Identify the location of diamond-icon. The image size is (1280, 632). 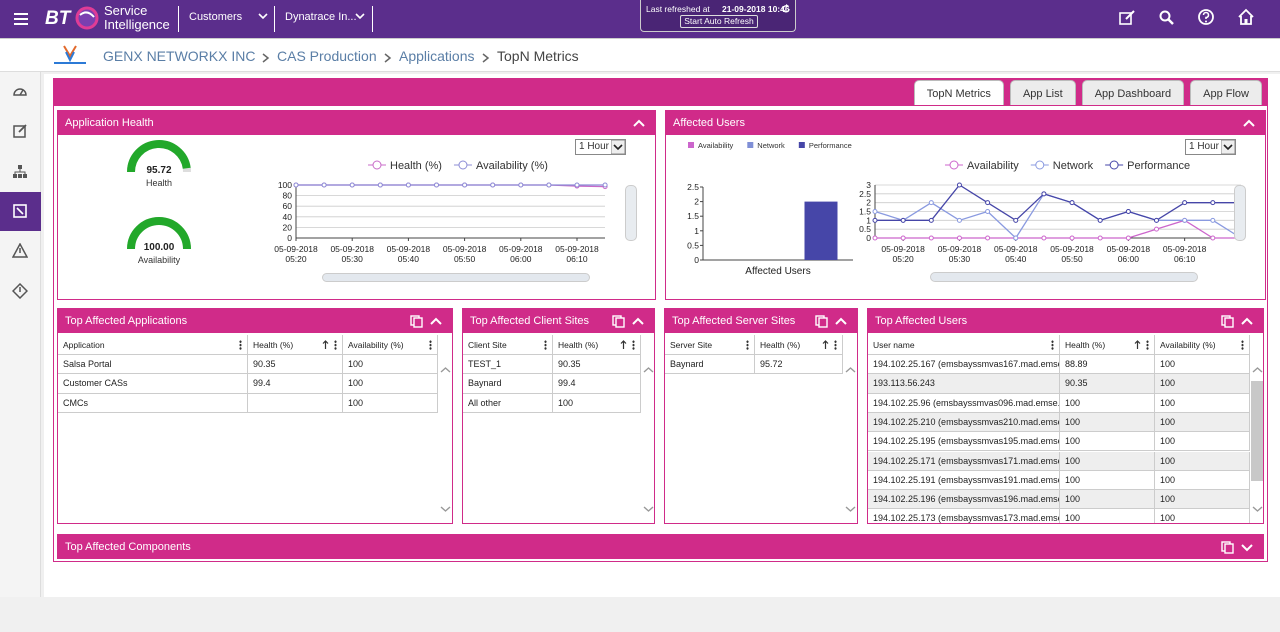
(20, 291).